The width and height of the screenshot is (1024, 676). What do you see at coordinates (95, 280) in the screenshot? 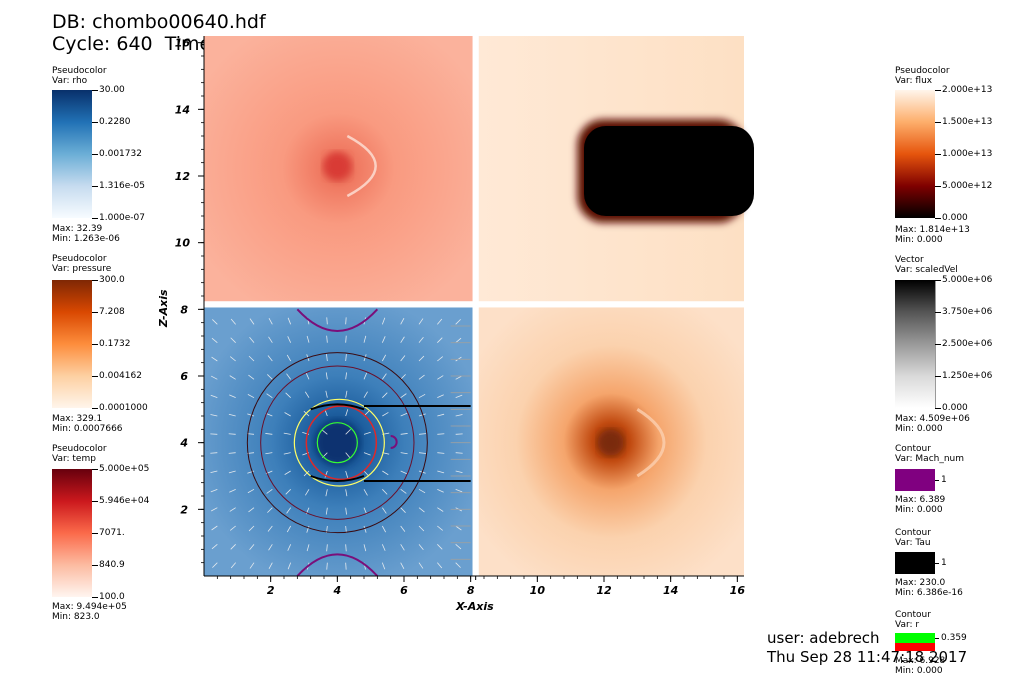
I see `legend-pressure-tick-mark` at bounding box center [95, 280].